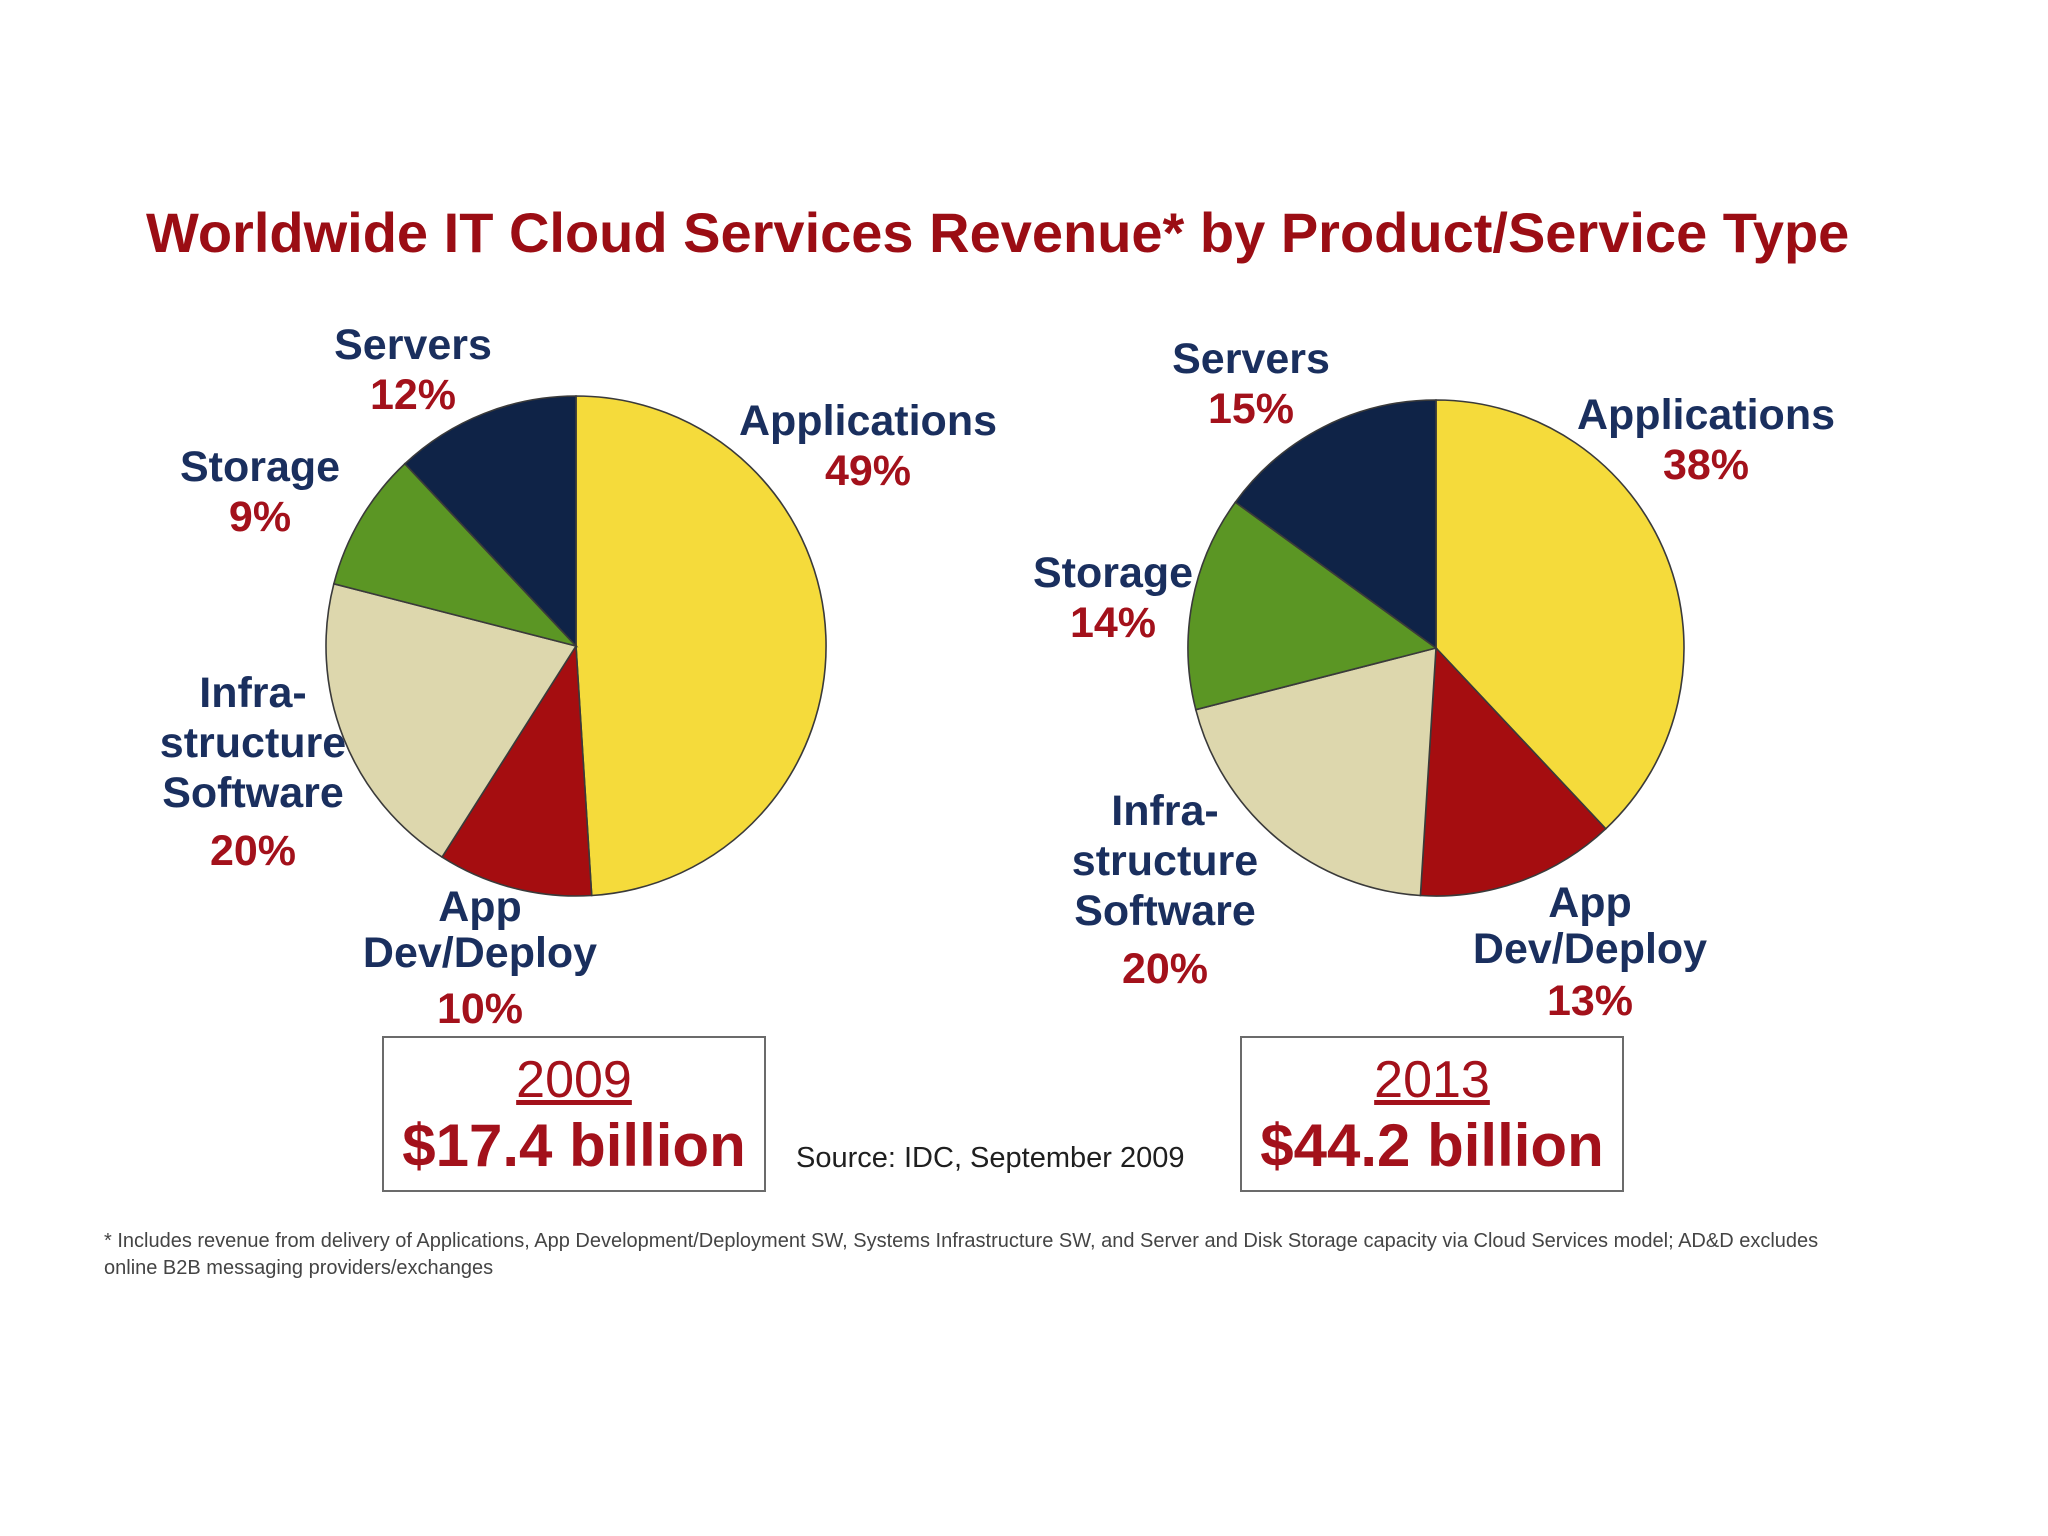 This screenshot has width=2048, height=1536. I want to click on label-2013-appdev-pct: 13%, so click(1590, 1001).